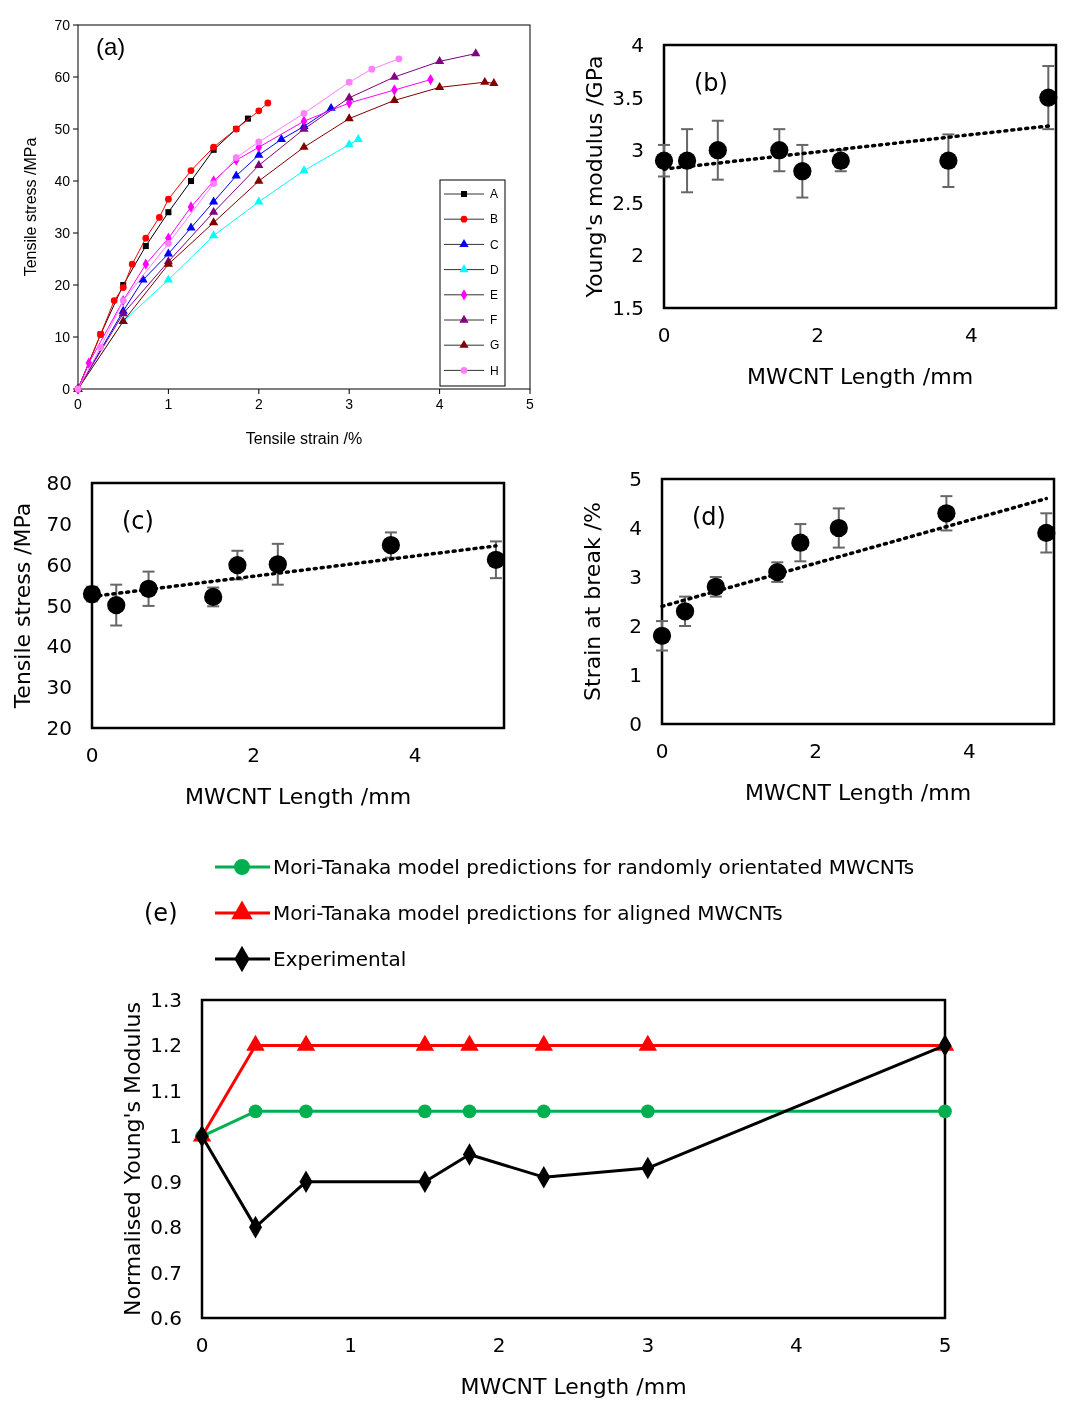  What do you see at coordinates (111, 46) in the screenshot?
I see `chart-title: (a)` at bounding box center [111, 46].